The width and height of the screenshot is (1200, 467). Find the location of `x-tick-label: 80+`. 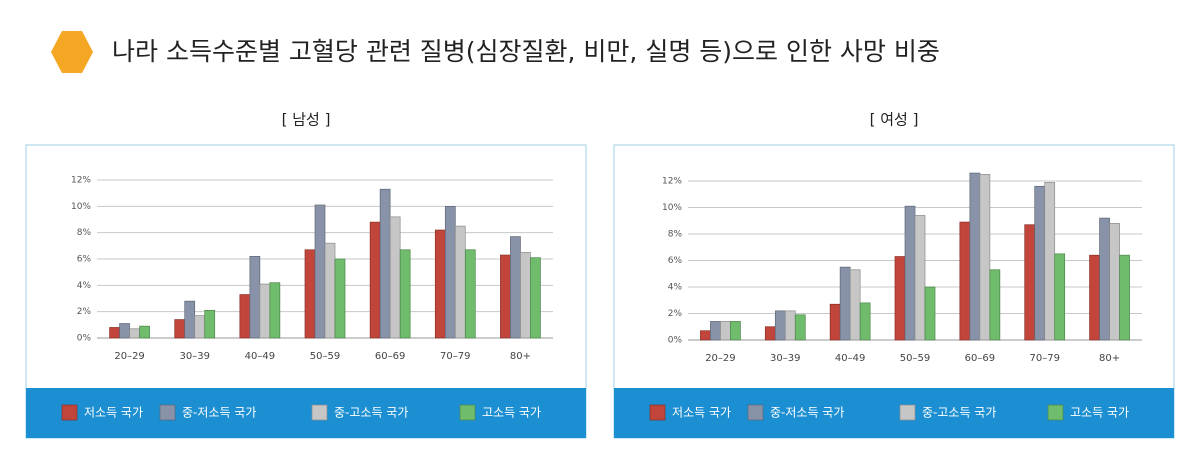

x-tick-label: 80+ is located at coordinates (1109, 358).